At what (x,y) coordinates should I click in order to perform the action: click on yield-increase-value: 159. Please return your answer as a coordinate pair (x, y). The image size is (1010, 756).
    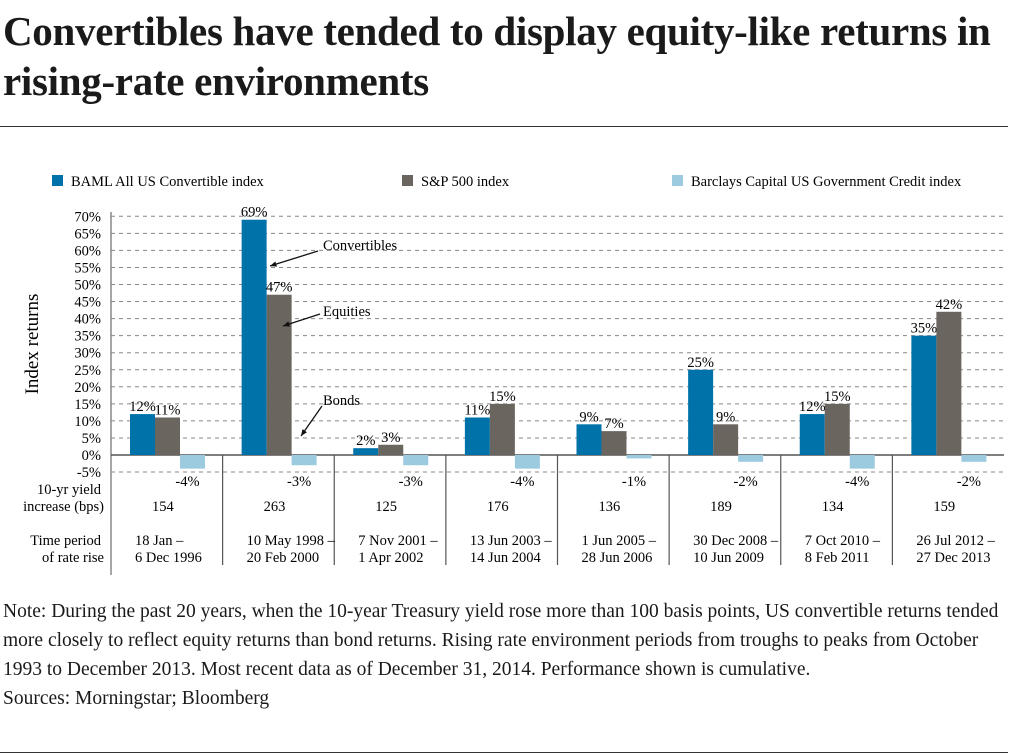
    Looking at the image, I should click on (944, 507).